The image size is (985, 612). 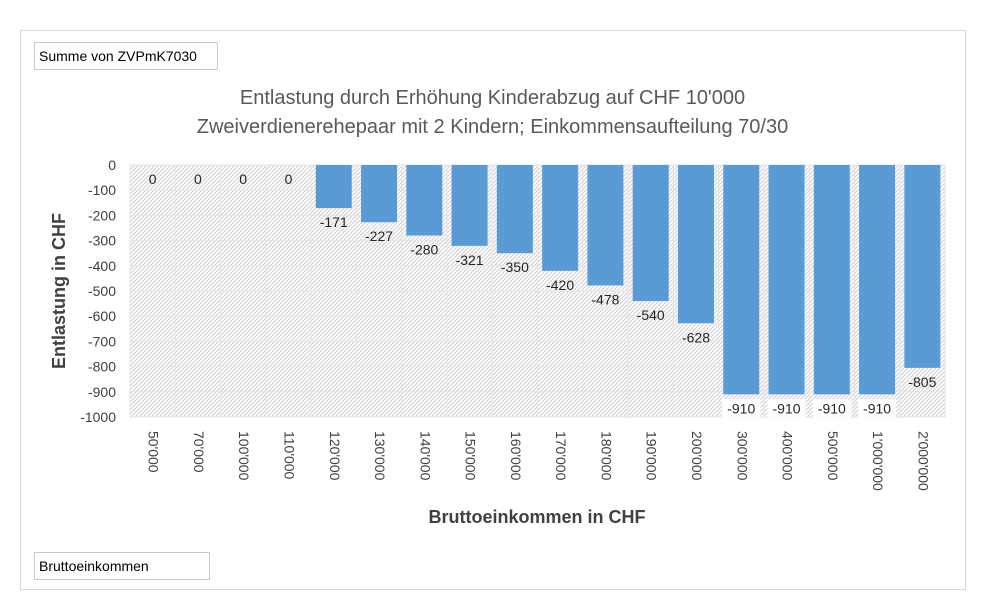 What do you see at coordinates (697, 456) in the screenshot?
I see `x-tick-label: 200'000` at bounding box center [697, 456].